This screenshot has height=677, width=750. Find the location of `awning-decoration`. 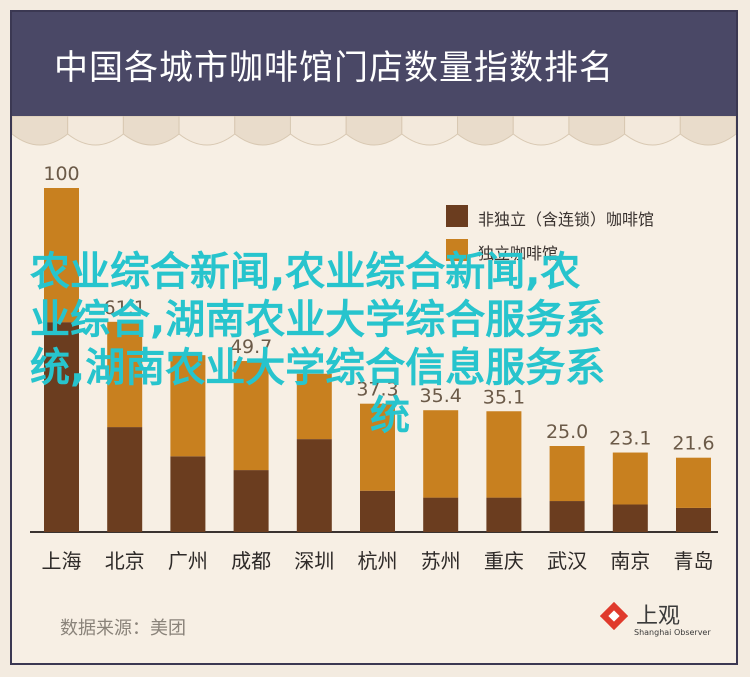

awning-decoration is located at coordinates (374, 131).